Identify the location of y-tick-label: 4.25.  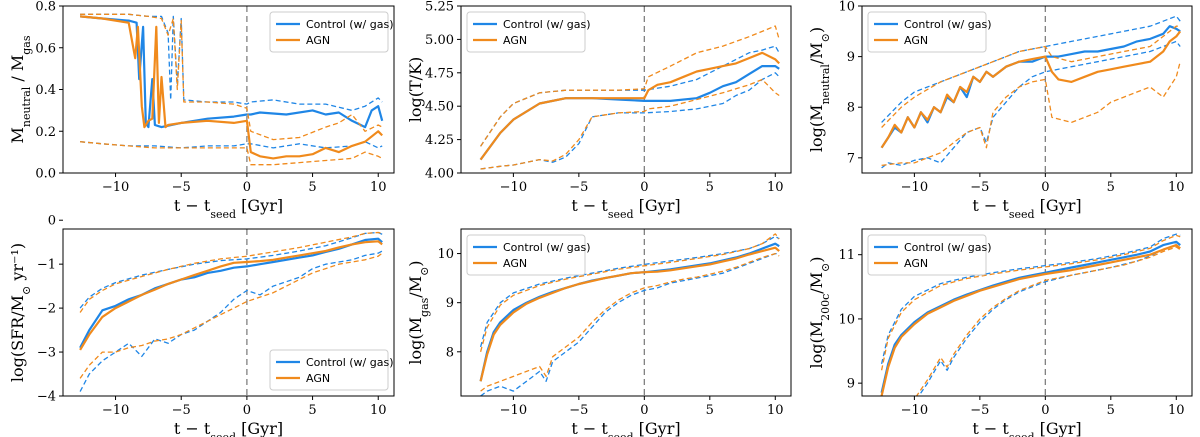
(439, 140).